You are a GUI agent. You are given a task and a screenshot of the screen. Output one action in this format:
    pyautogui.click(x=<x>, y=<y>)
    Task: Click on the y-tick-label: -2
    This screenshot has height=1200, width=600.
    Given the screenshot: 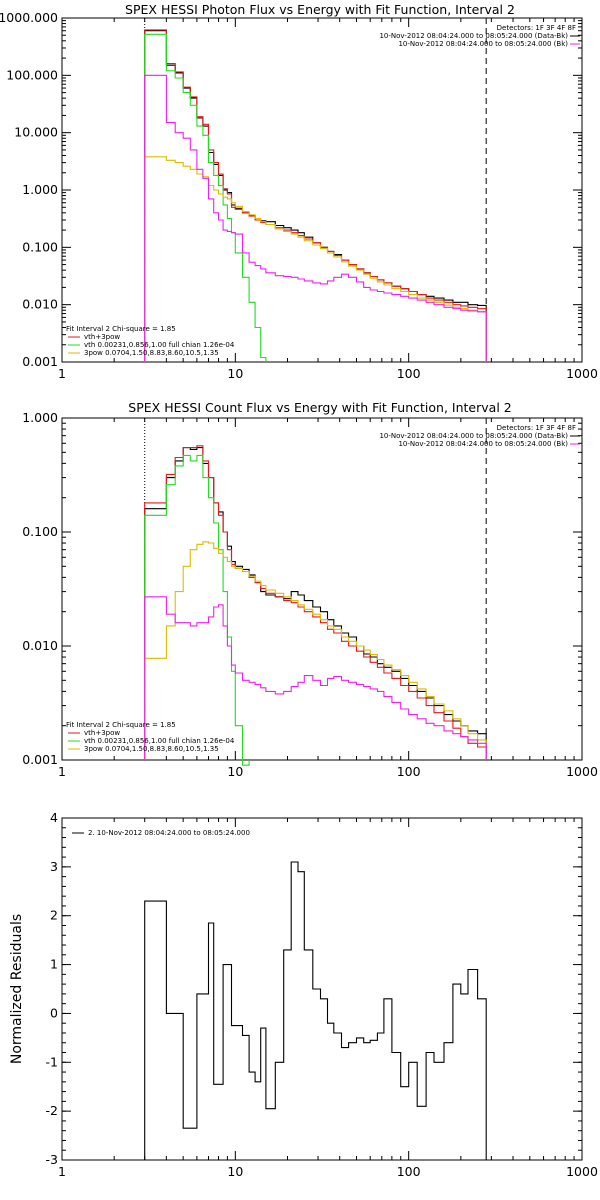 What is the action you would take?
    pyautogui.click(x=52, y=1110)
    